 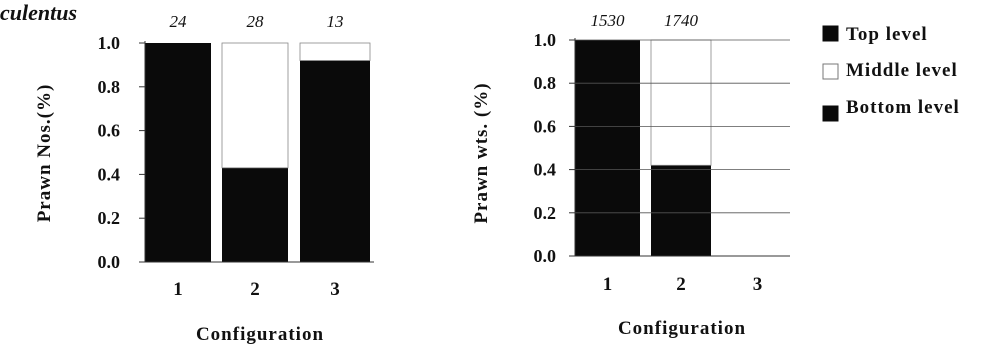 What do you see at coordinates (608, 20) in the screenshot?
I see `bar-count-label: 1530` at bounding box center [608, 20].